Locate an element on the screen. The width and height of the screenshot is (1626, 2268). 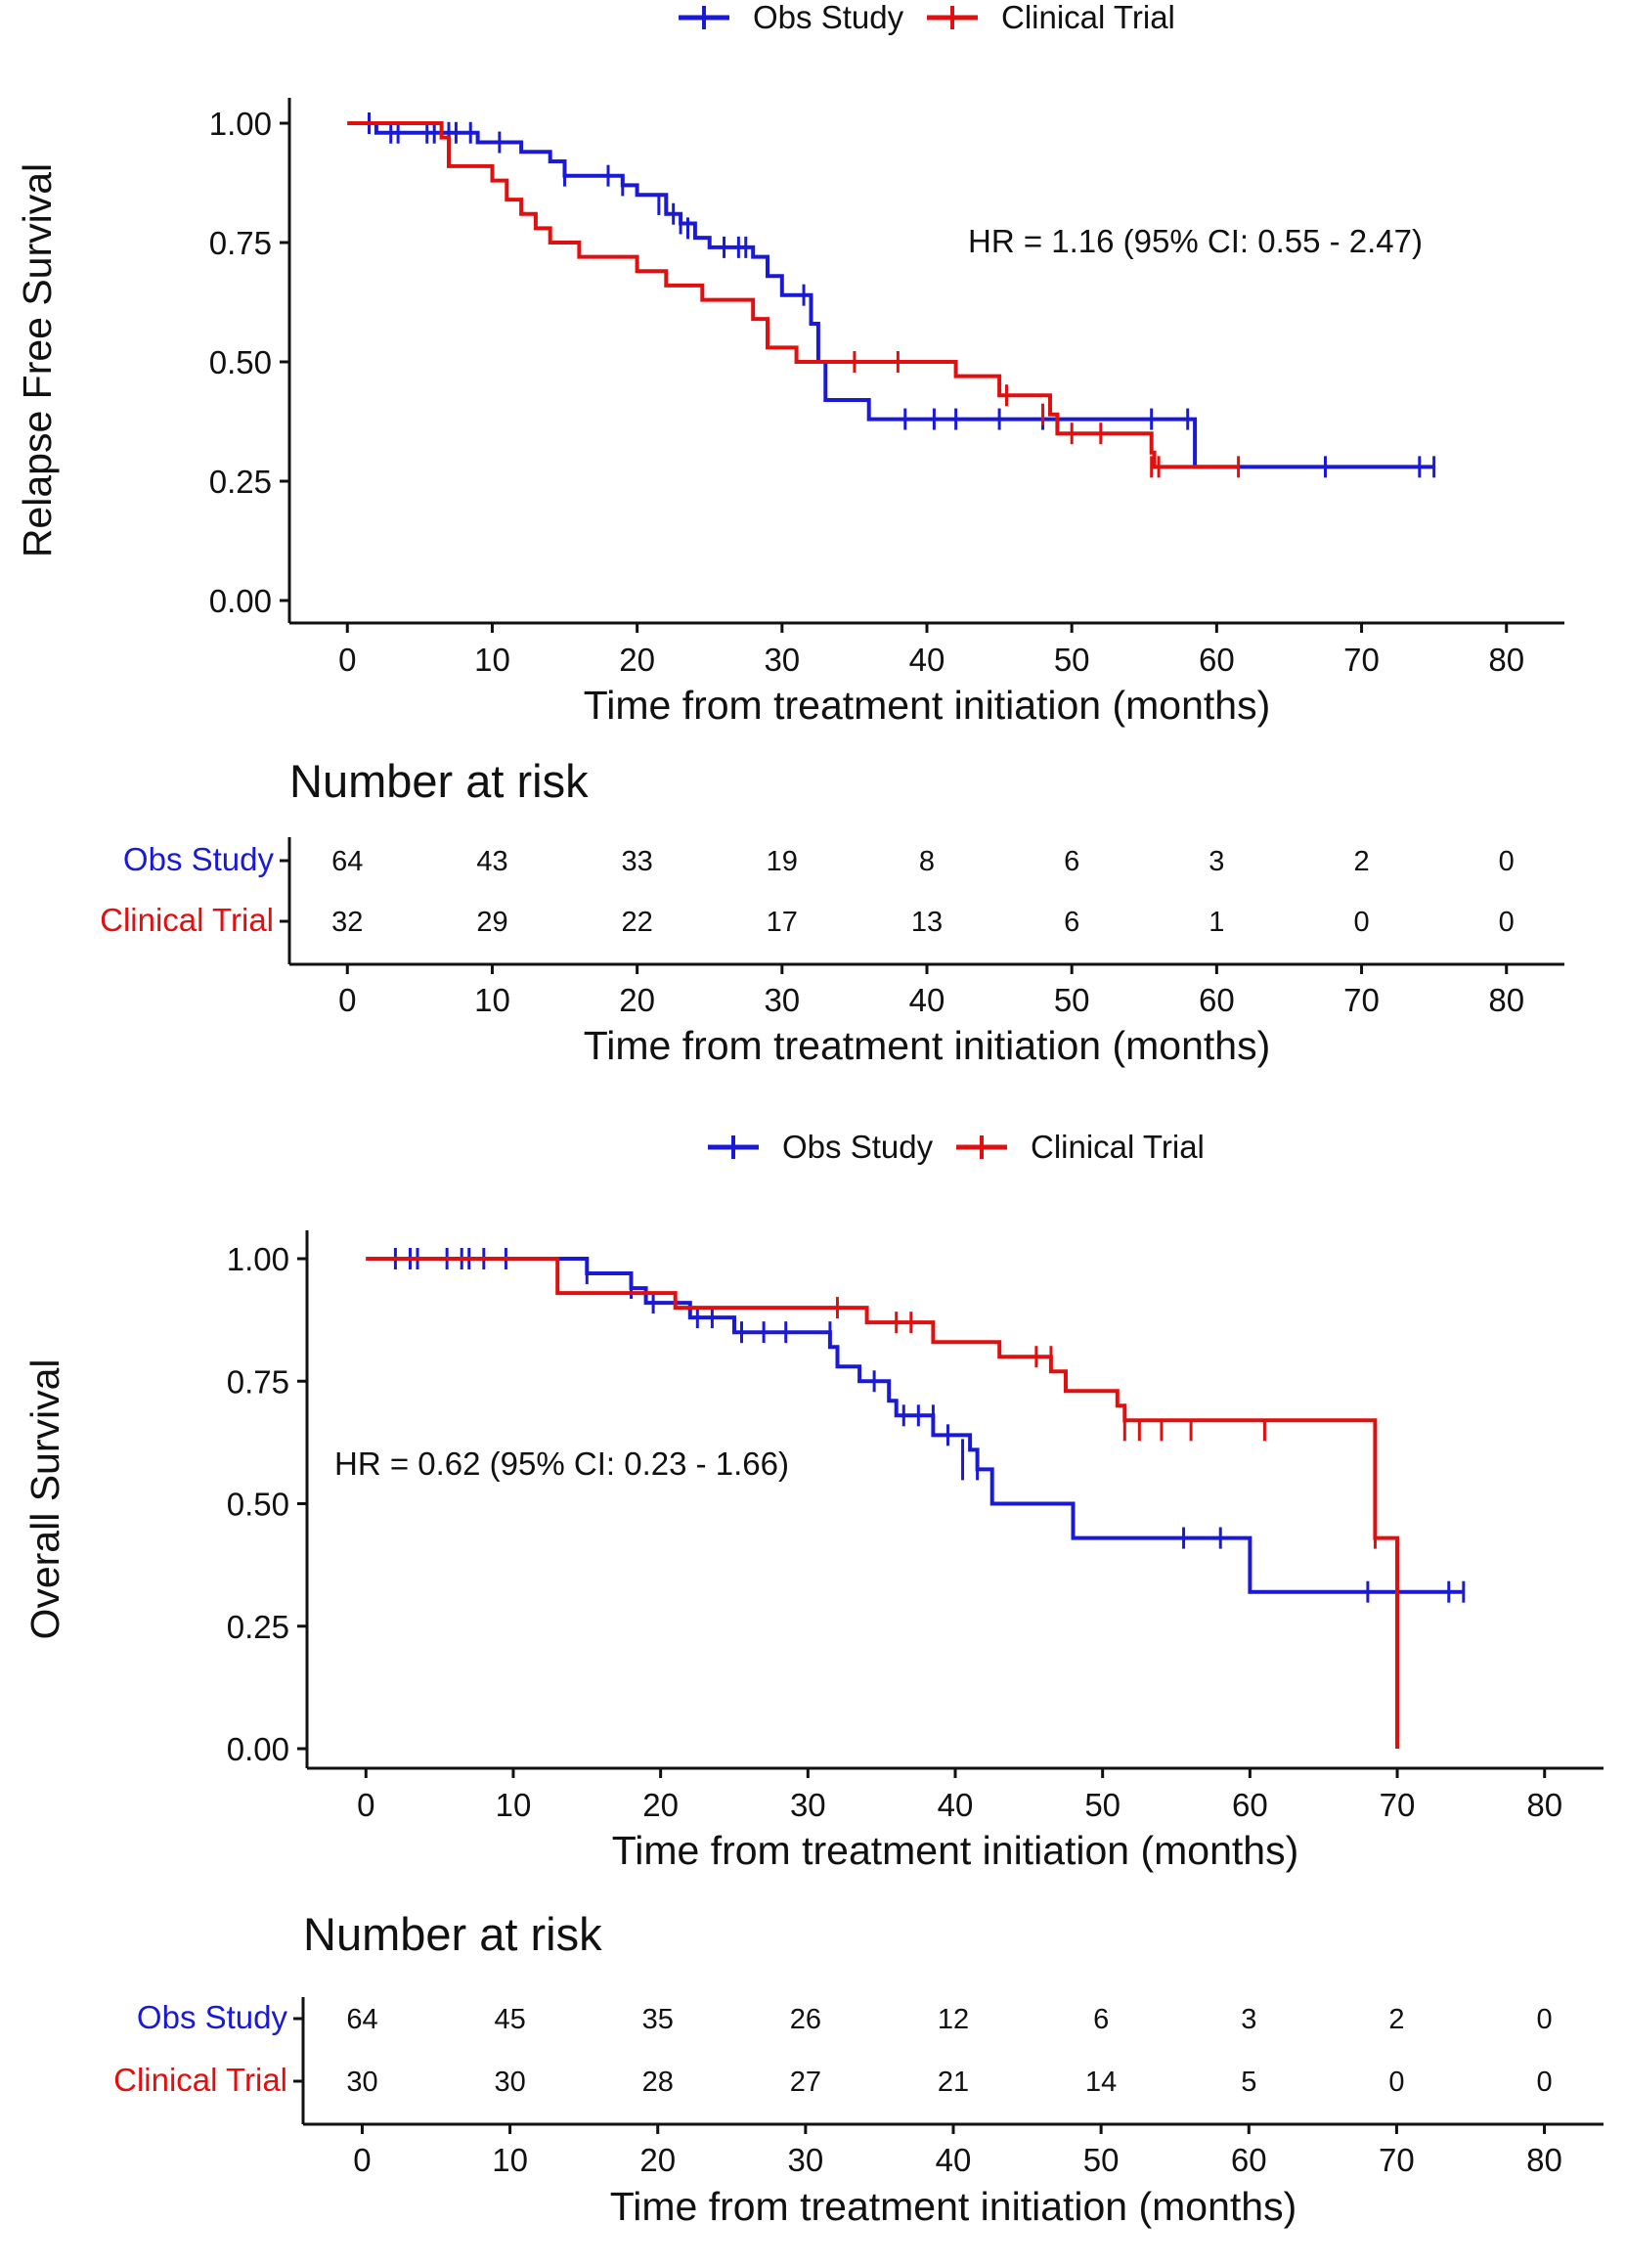
risk-cell: 17 is located at coordinates (782, 923).